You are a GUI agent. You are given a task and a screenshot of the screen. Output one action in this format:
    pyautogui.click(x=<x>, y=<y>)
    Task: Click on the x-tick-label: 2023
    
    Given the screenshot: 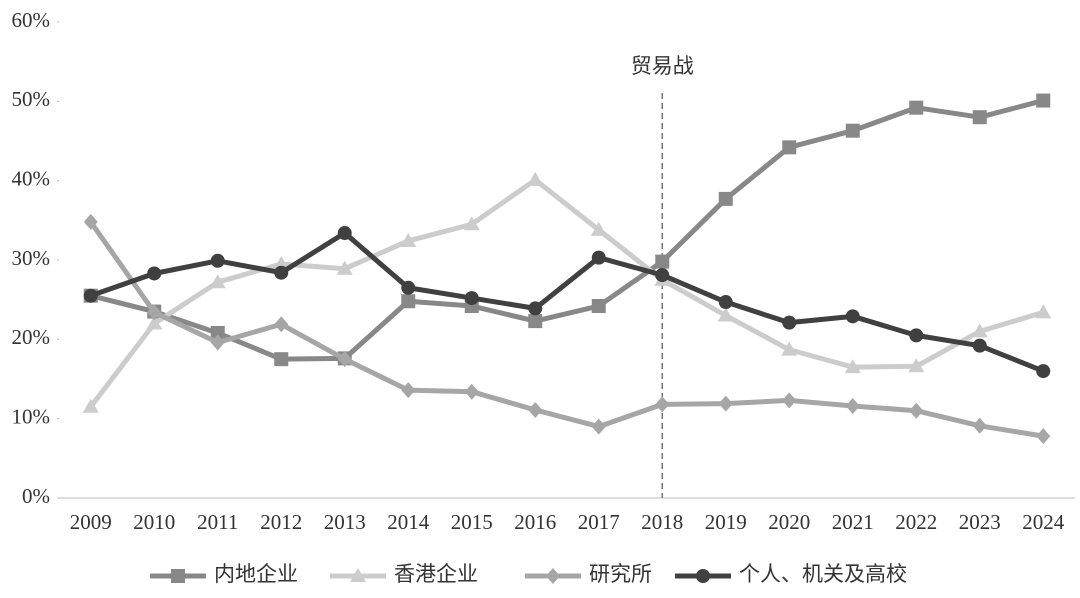 What is the action you would take?
    pyautogui.click(x=980, y=522)
    